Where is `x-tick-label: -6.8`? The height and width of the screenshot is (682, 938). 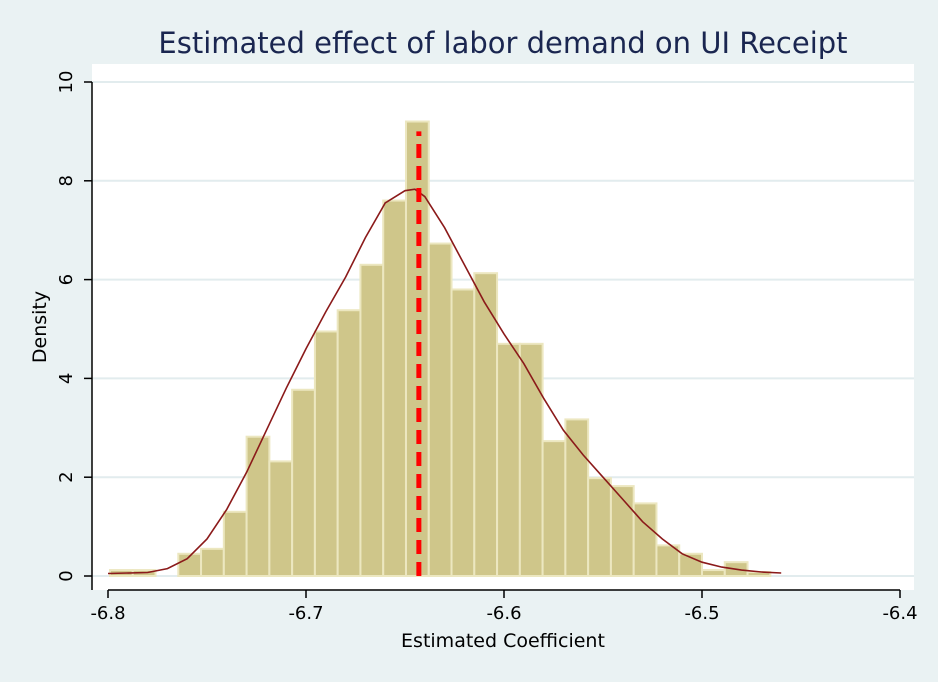
x-tick-label: -6.8 is located at coordinates (107, 613).